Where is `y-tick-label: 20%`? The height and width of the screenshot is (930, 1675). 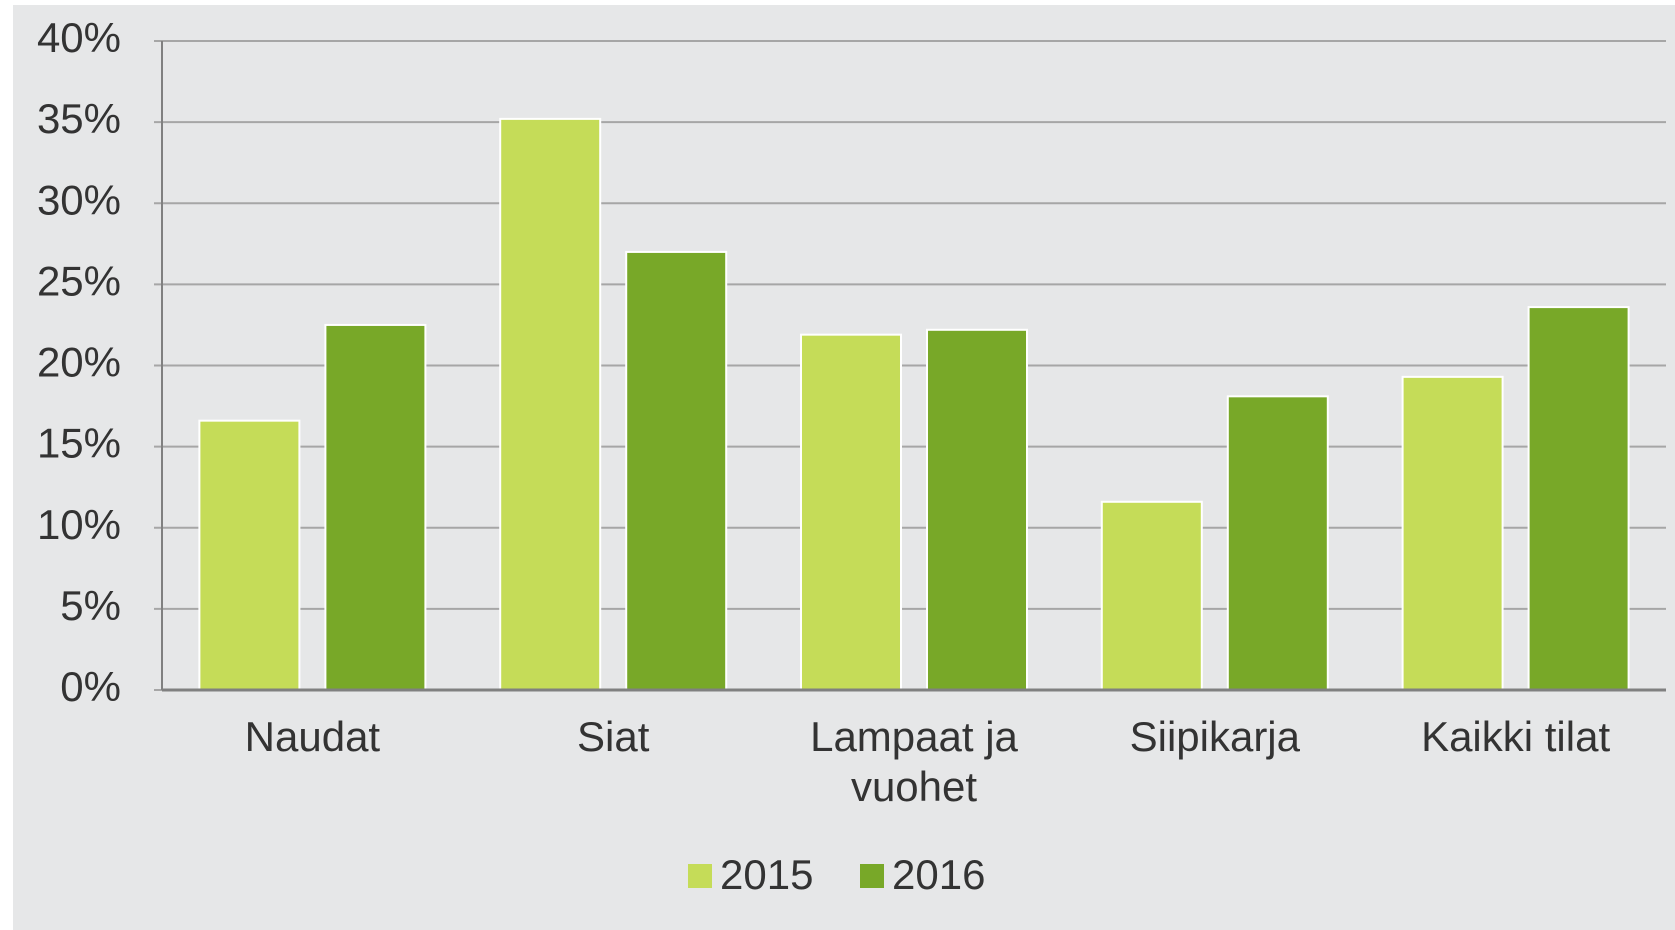 y-tick-label: 20% is located at coordinates (79, 362).